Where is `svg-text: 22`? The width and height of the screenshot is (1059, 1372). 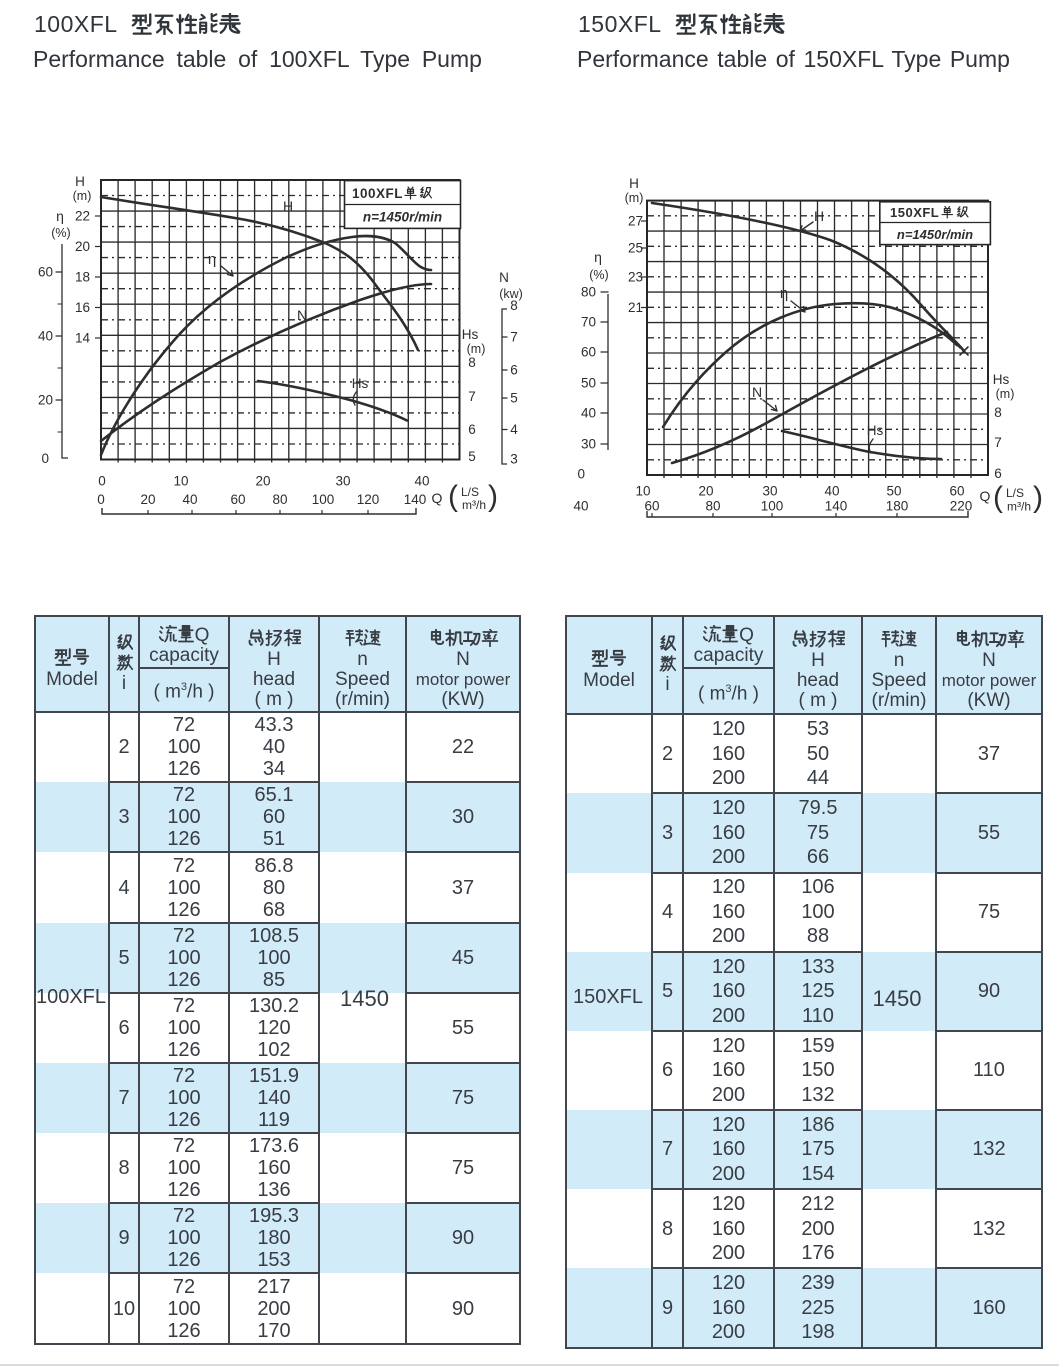 svg-text: 22 is located at coordinates (82, 216).